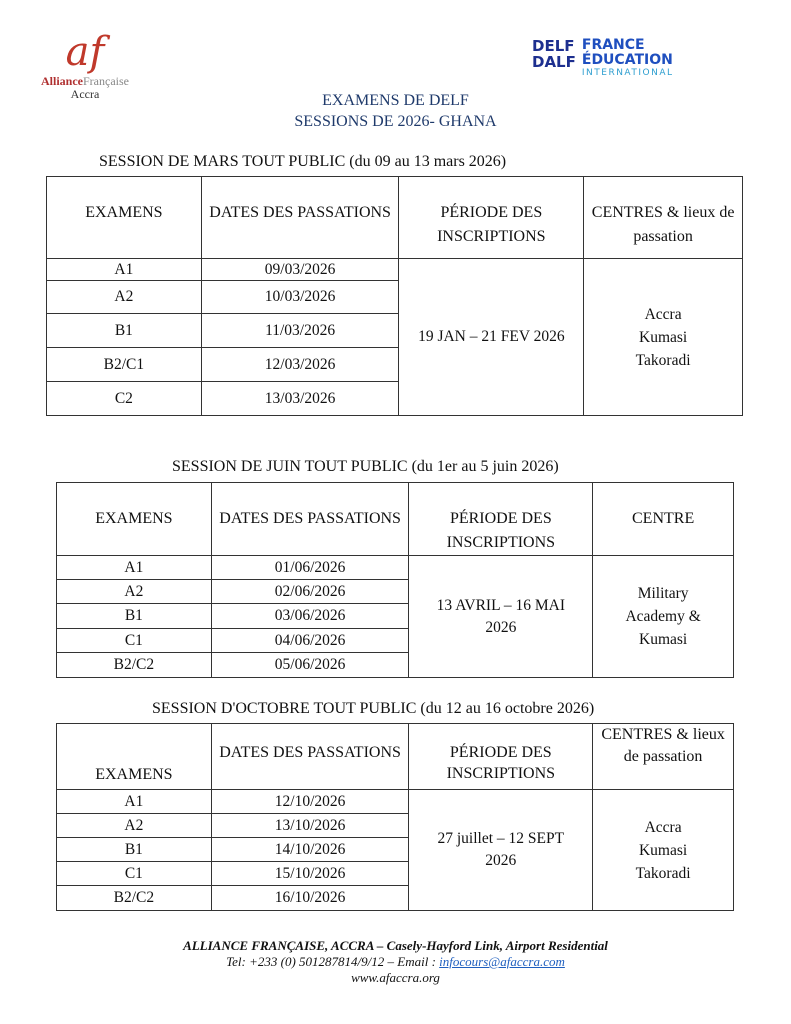  What do you see at coordinates (603, 58) in the screenshot?
I see `france-education-international-logo: DELF DALF FRANCE ÉDUCATION INTERNATIONAL` at bounding box center [603, 58].